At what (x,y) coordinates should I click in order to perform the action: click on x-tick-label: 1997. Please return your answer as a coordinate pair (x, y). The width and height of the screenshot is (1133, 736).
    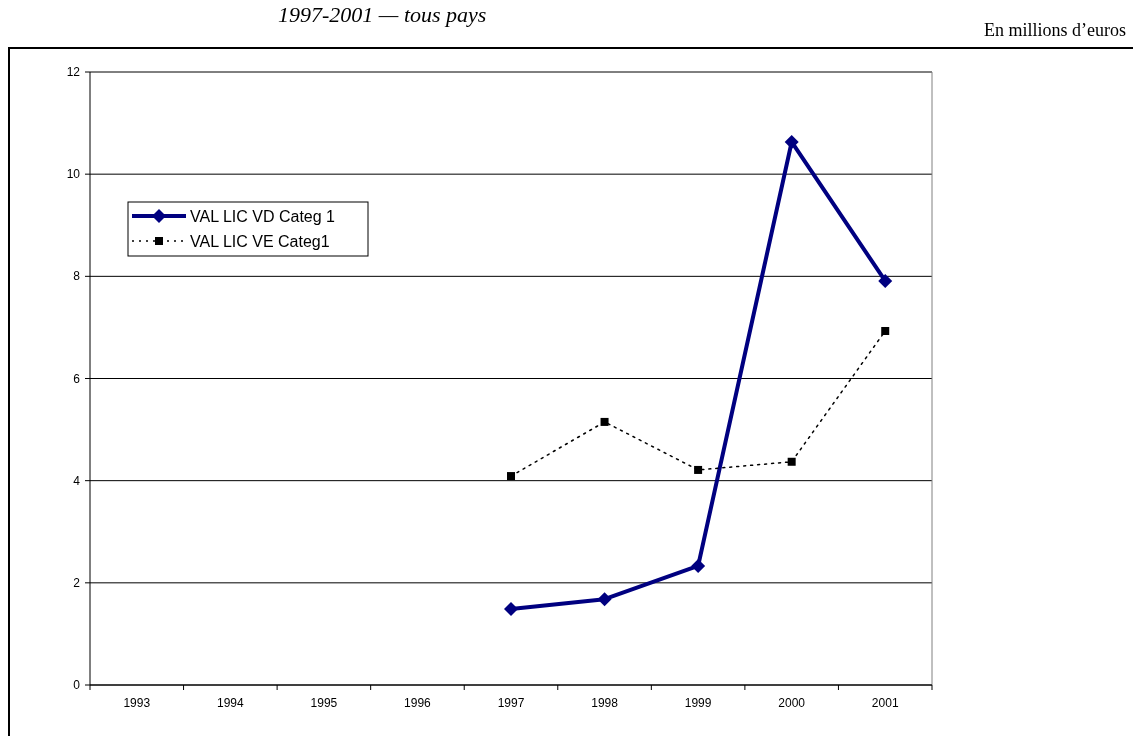
    Looking at the image, I should click on (511, 703).